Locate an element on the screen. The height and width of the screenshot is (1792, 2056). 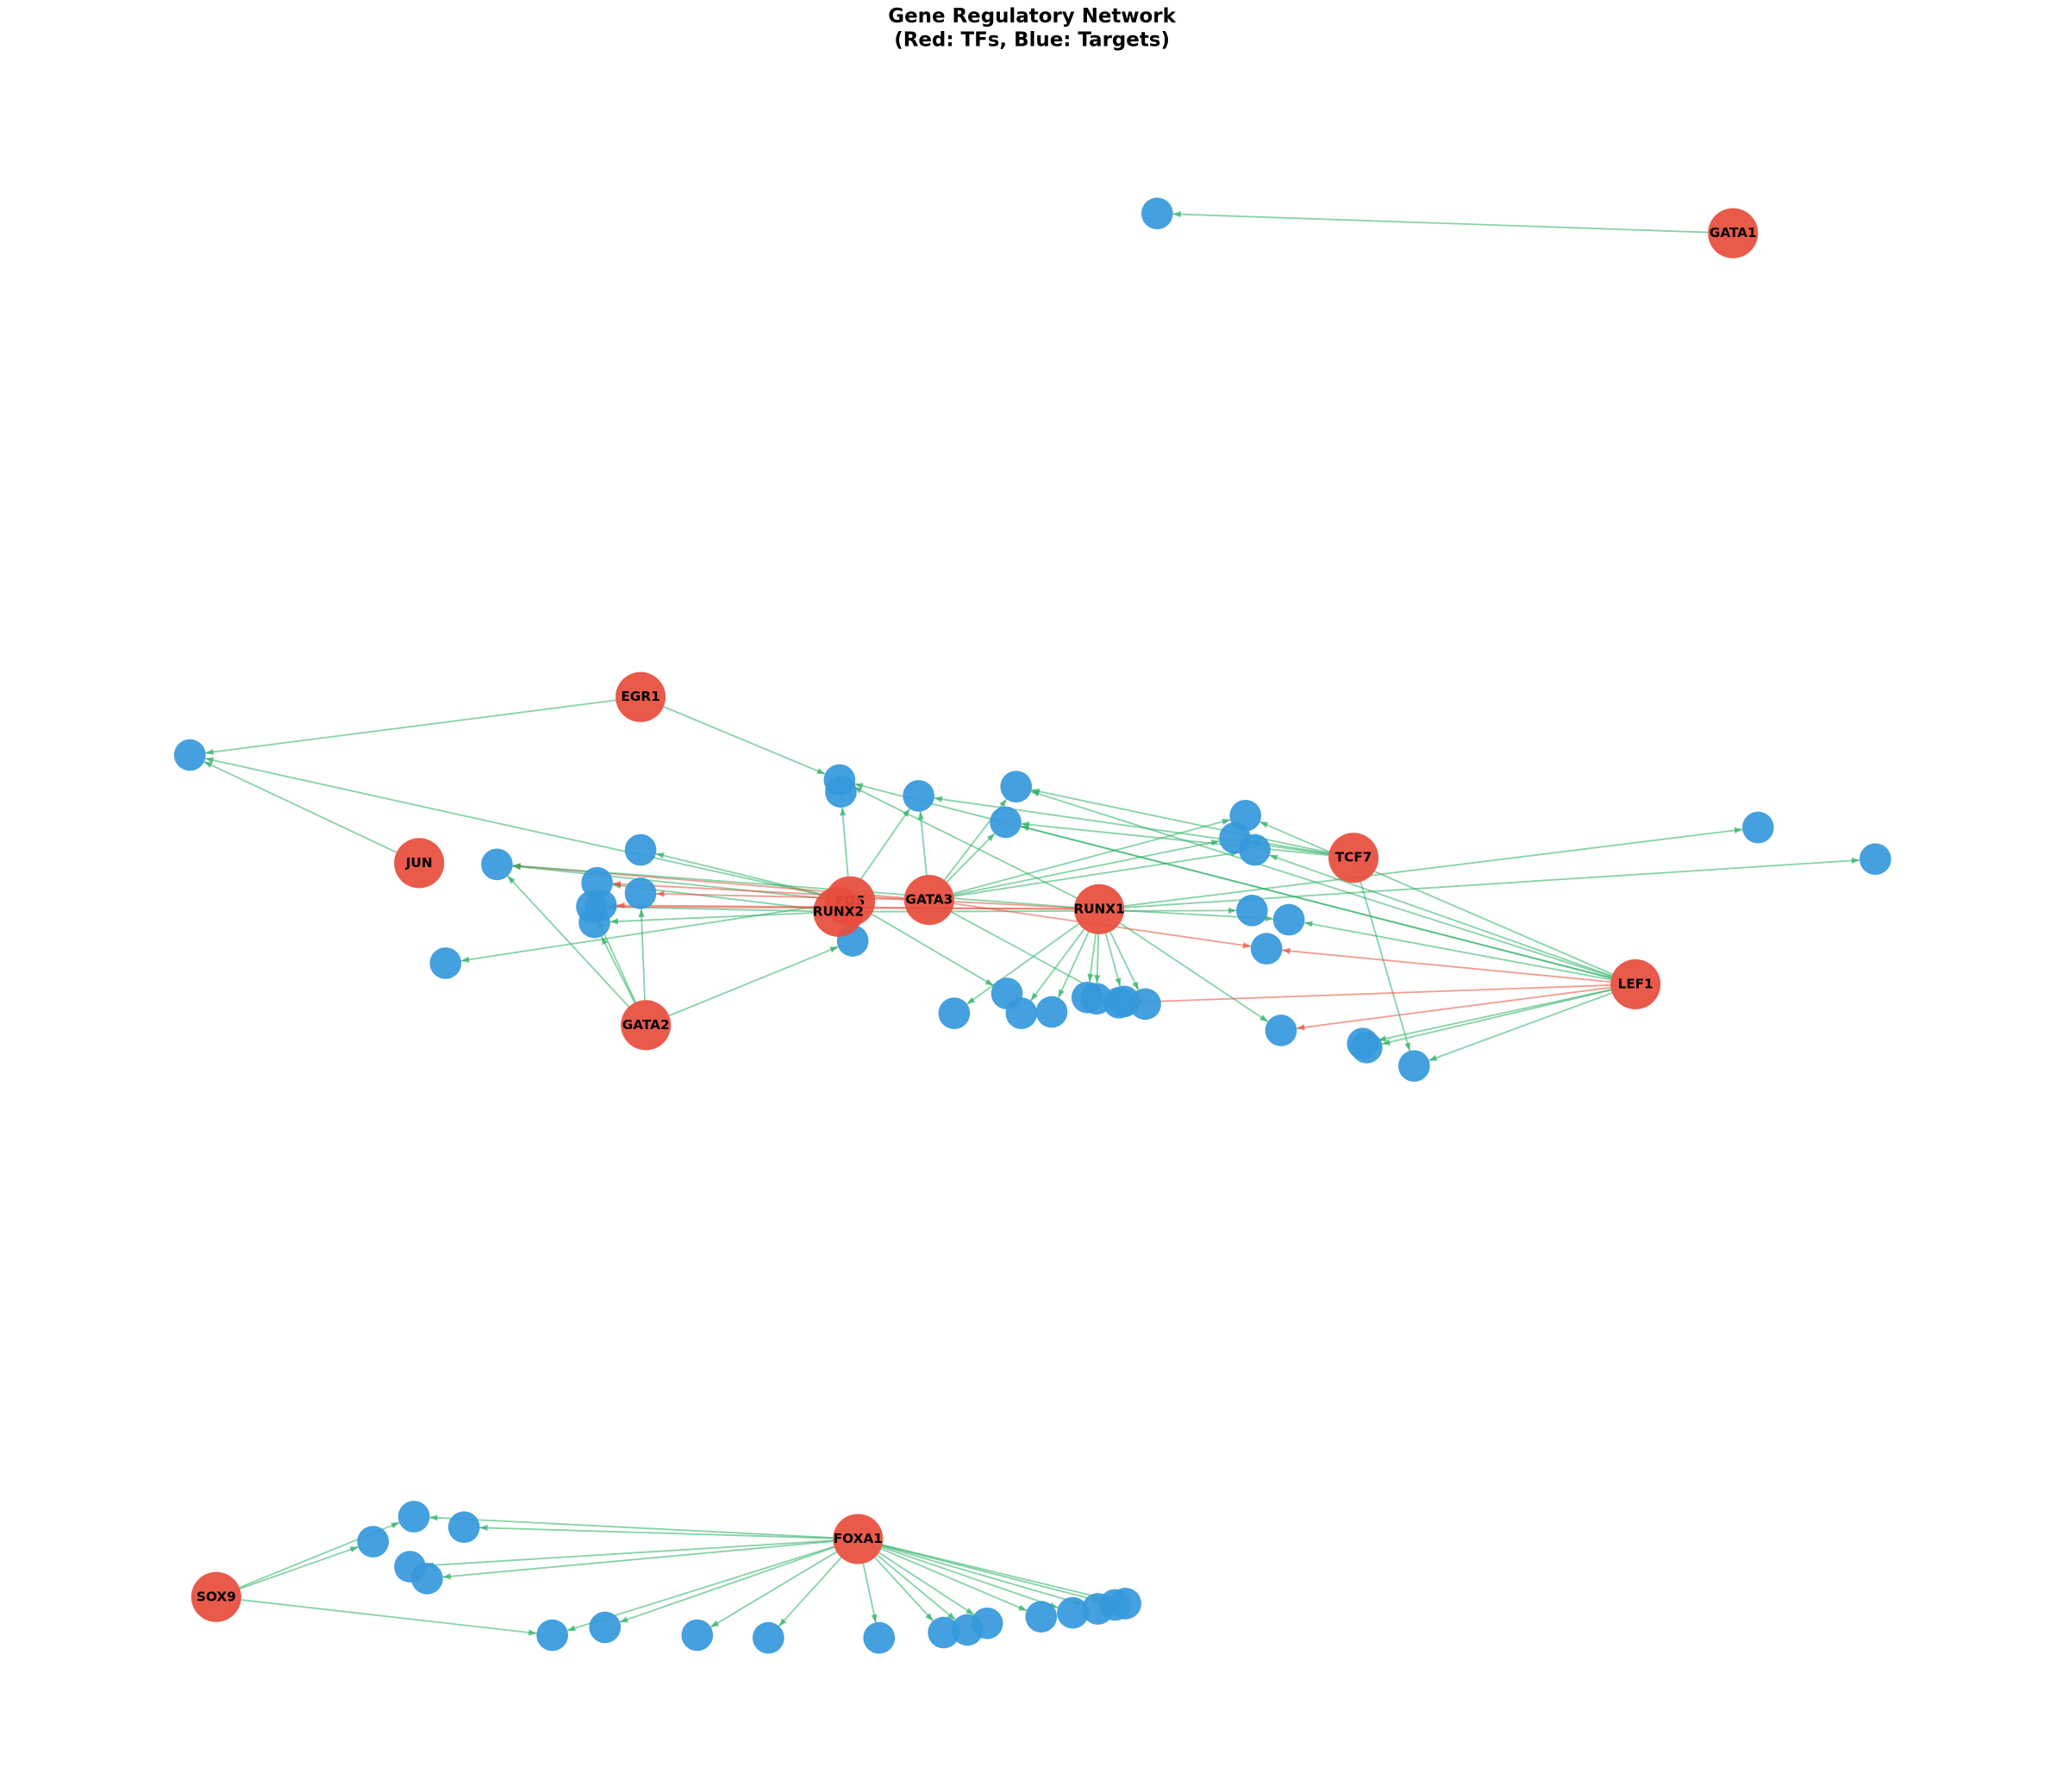
tf-label: RUNX2 is located at coordinates (839, 911).